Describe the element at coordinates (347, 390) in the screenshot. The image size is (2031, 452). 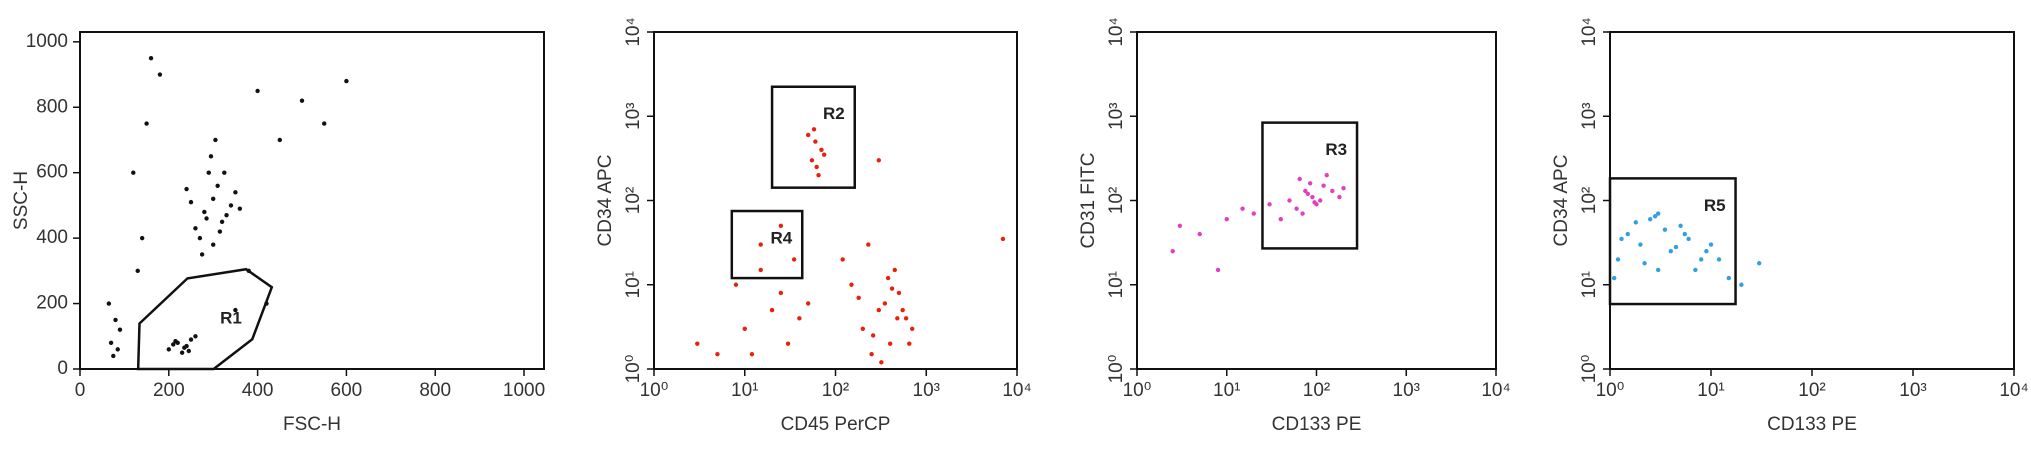
I see `x-tick-label: 600` at that location.